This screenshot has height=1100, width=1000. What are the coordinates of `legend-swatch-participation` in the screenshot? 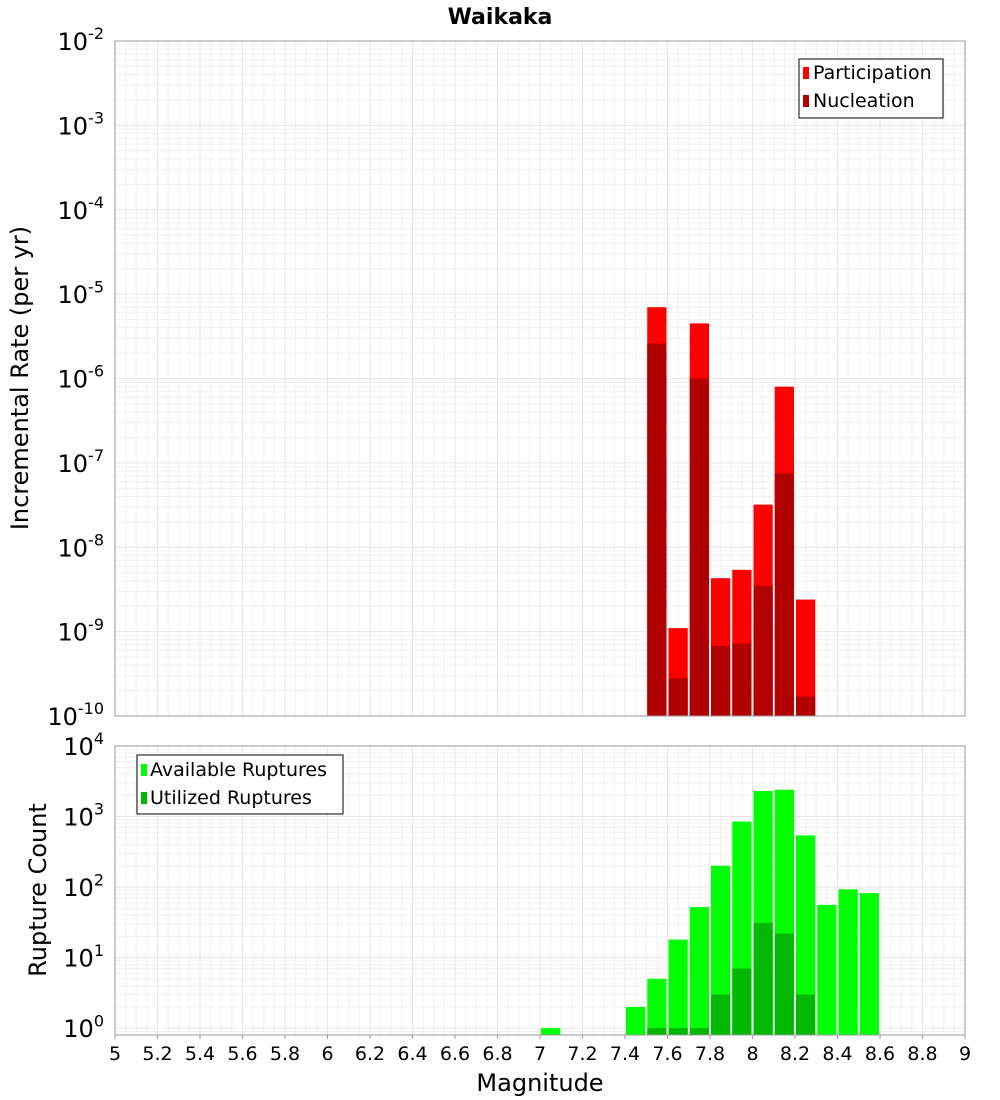 It's located at (806, 73).